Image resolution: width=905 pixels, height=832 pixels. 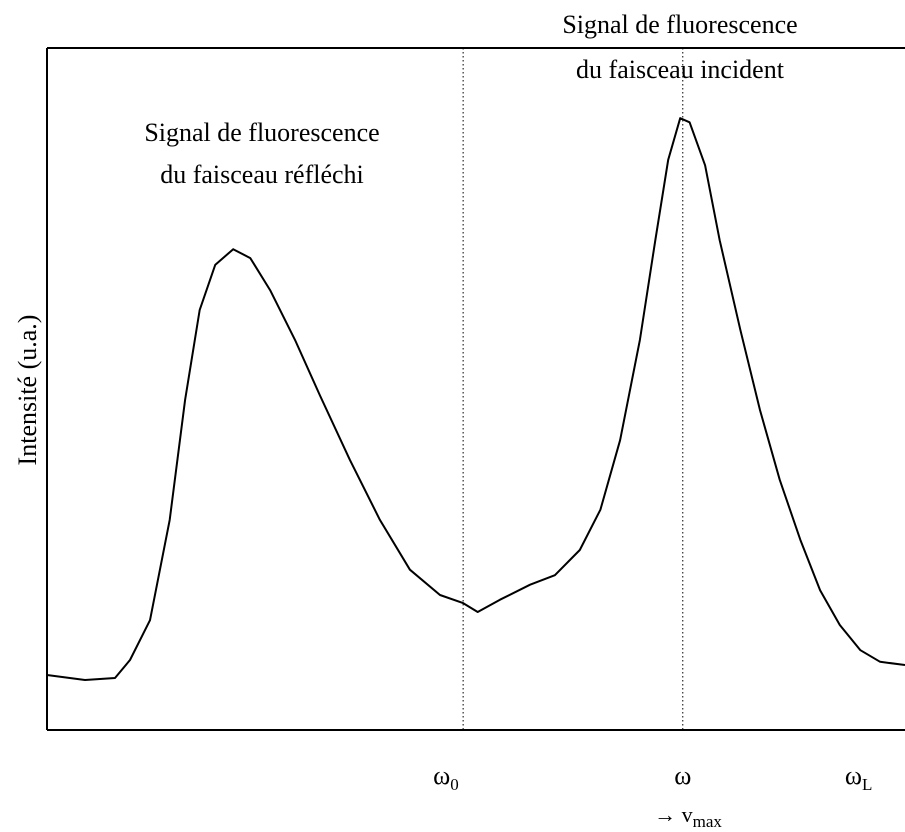 I want to click on annotation: du faisceau incident, so click(x=680, y=69).